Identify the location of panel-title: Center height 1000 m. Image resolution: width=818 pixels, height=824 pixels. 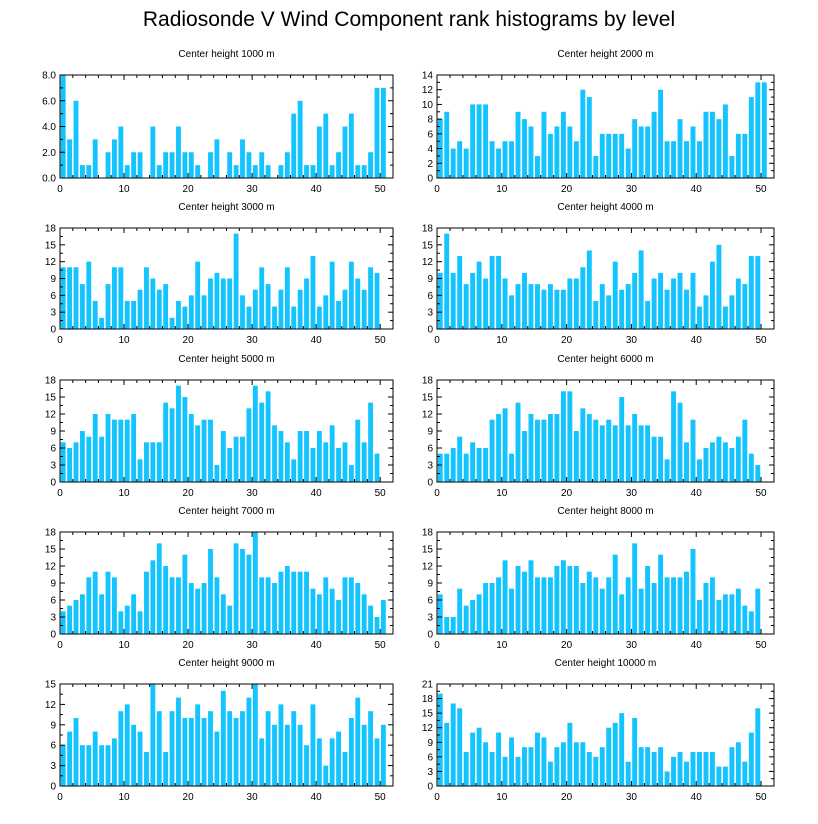
(226, 54).